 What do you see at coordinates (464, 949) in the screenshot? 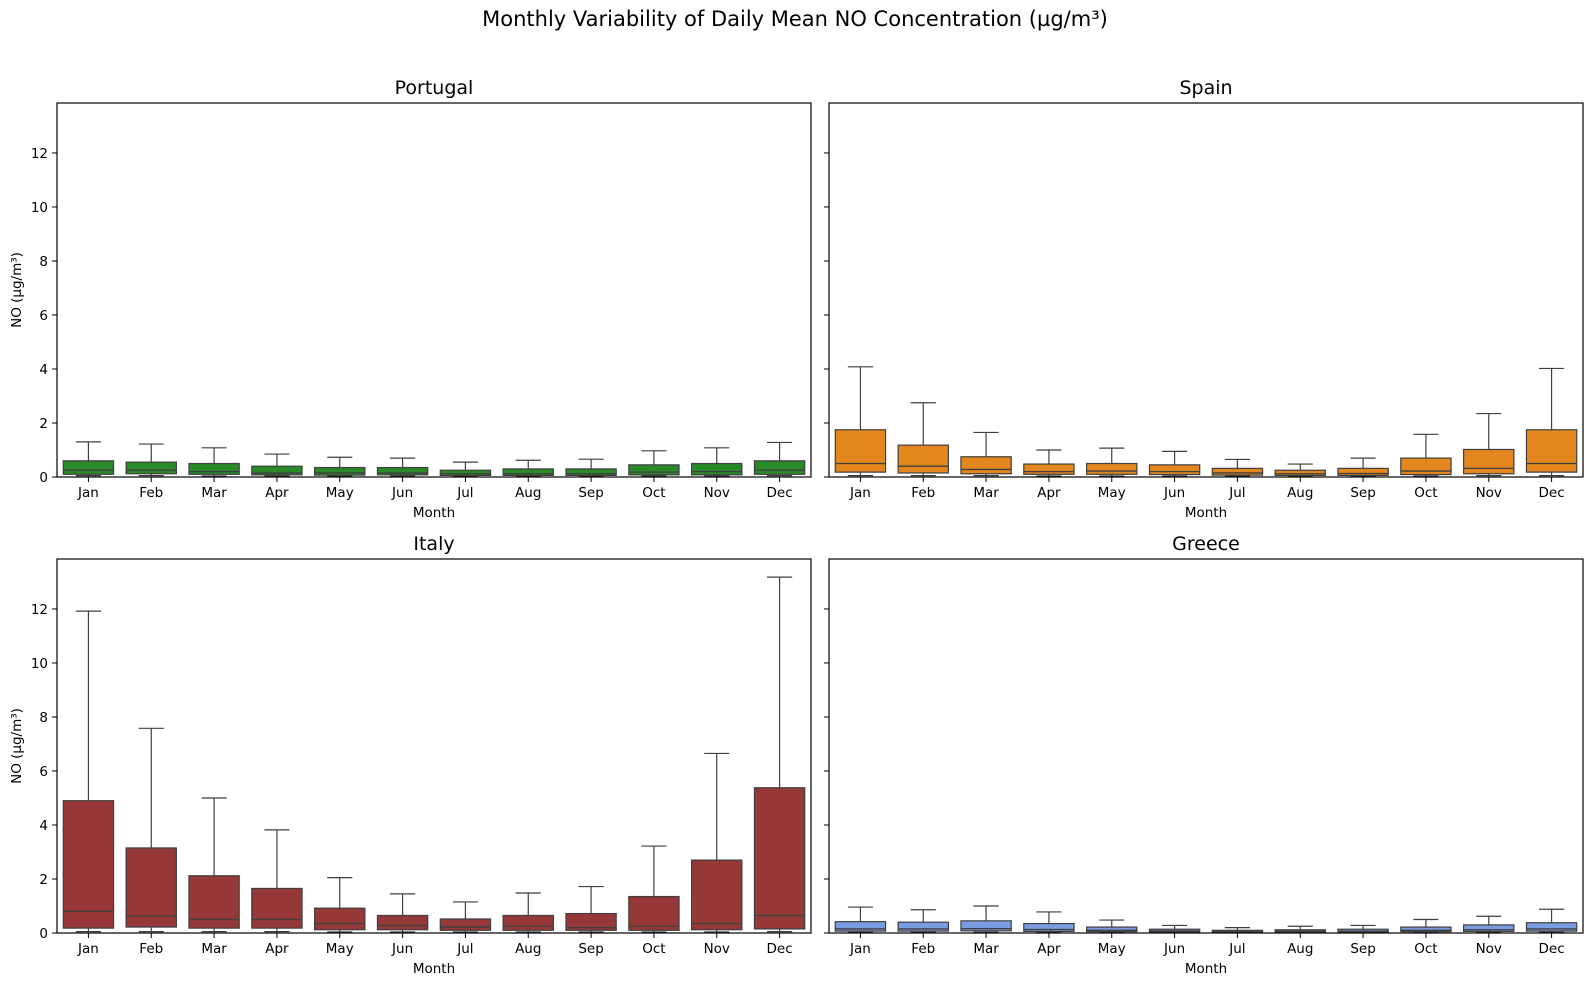
I see `x-tick-label: Jul` at bounding box center [464, 949].